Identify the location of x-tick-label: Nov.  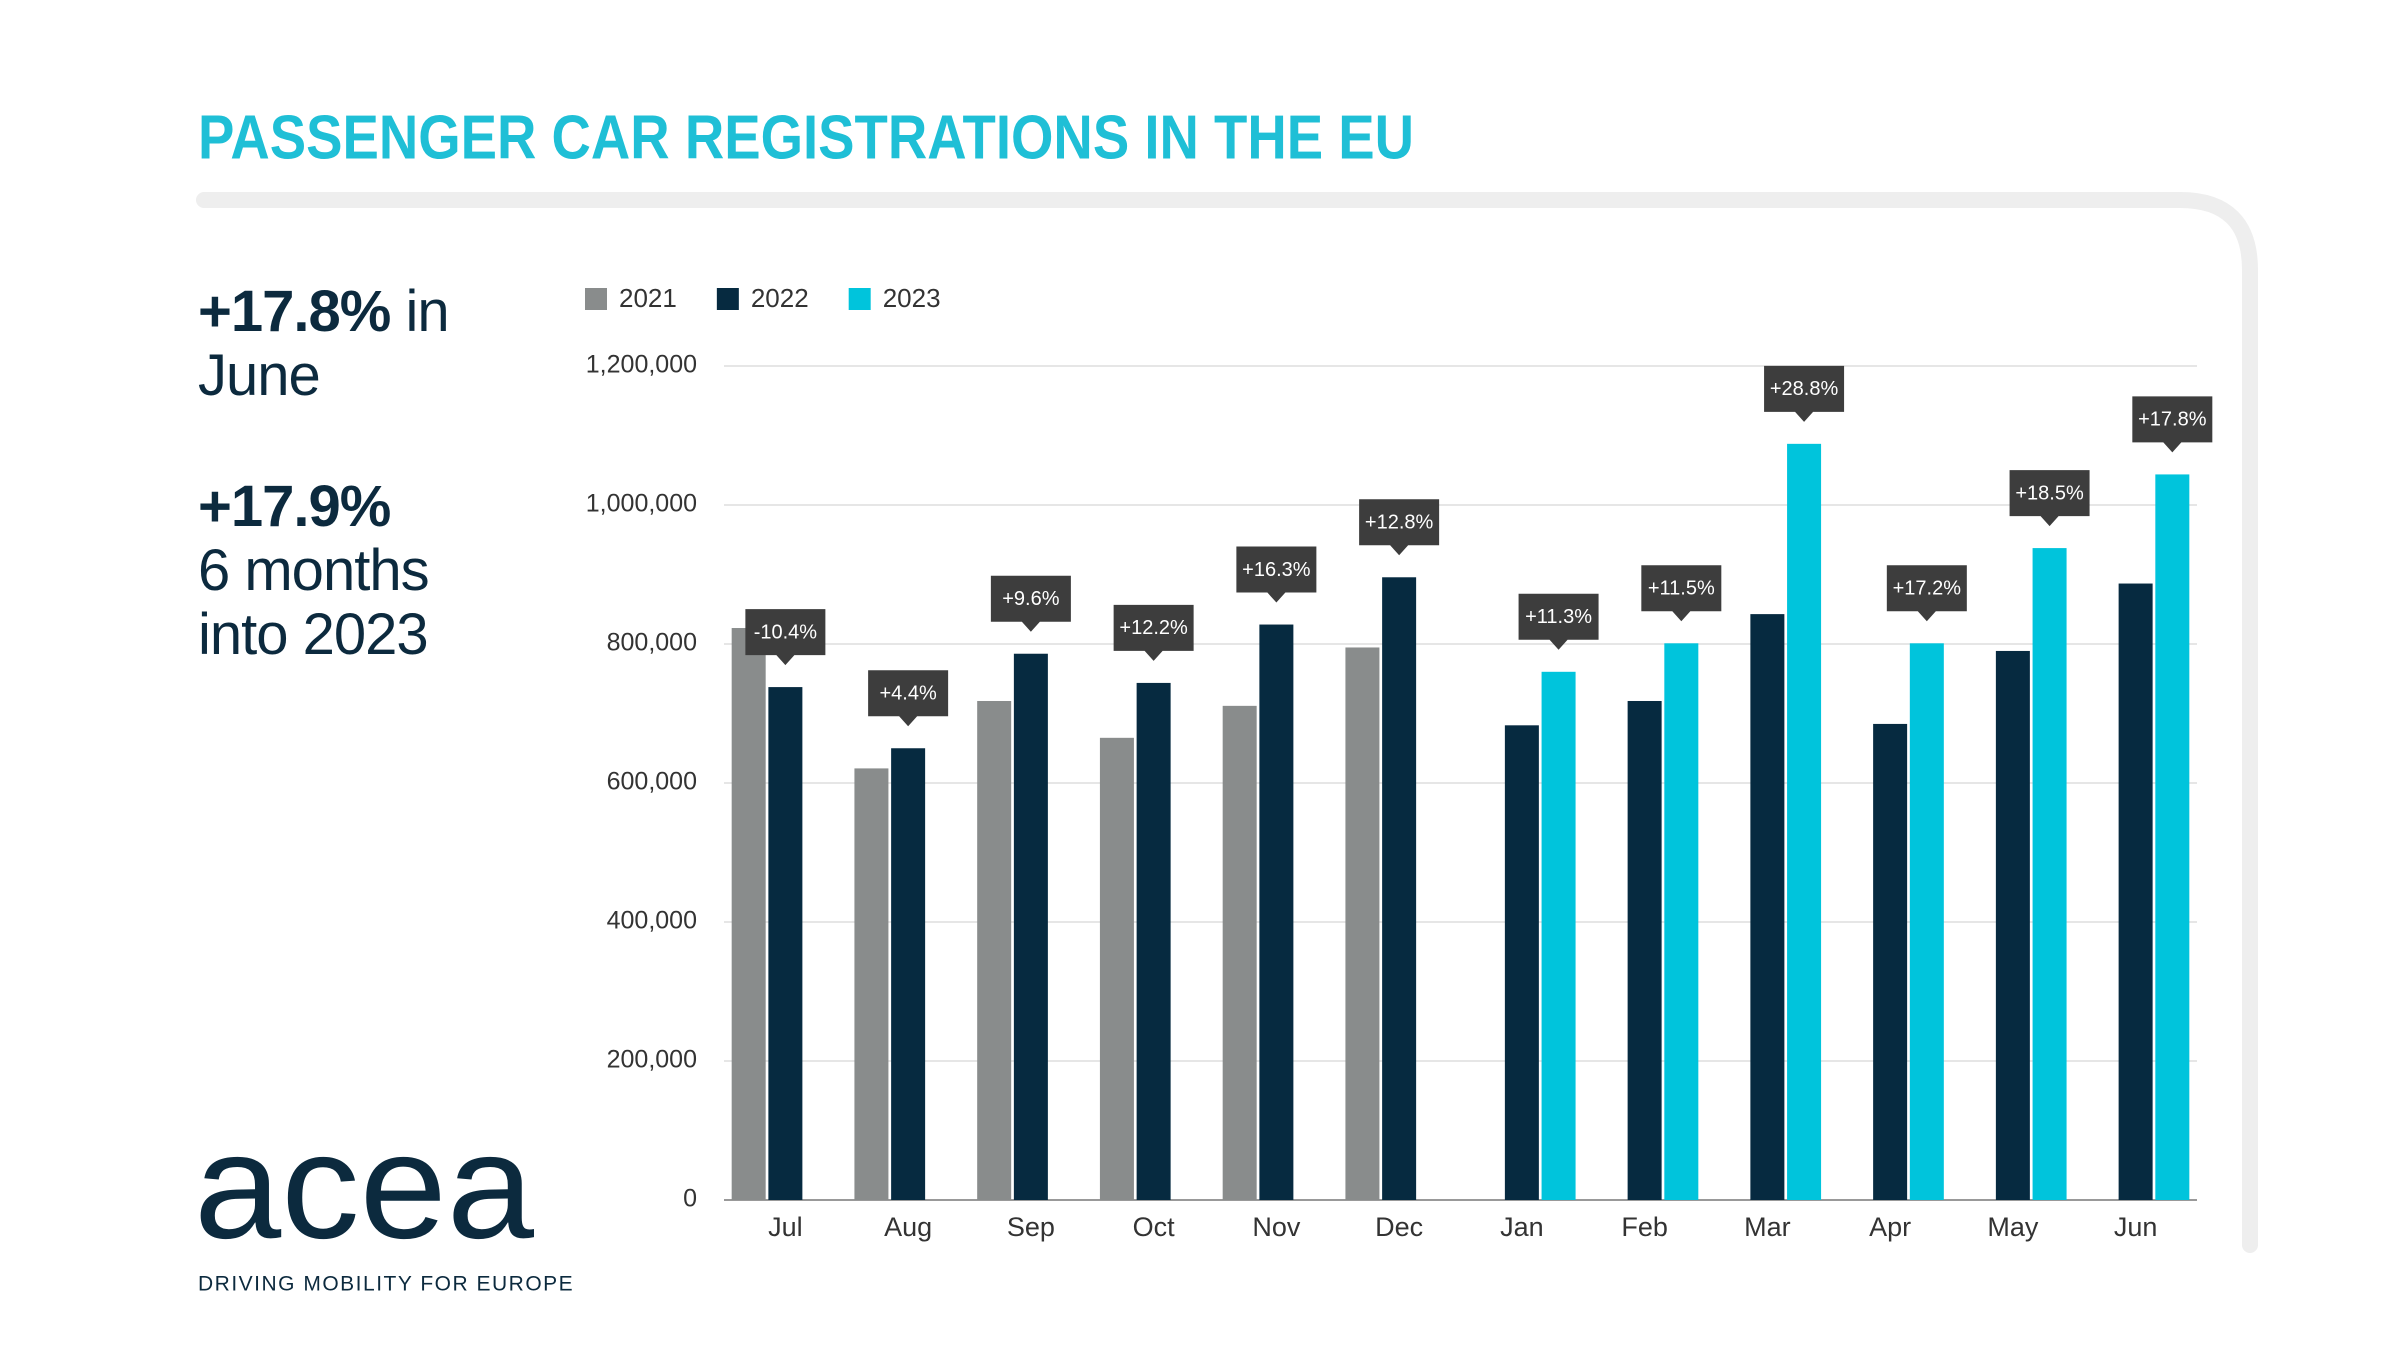
(1276, 1227).